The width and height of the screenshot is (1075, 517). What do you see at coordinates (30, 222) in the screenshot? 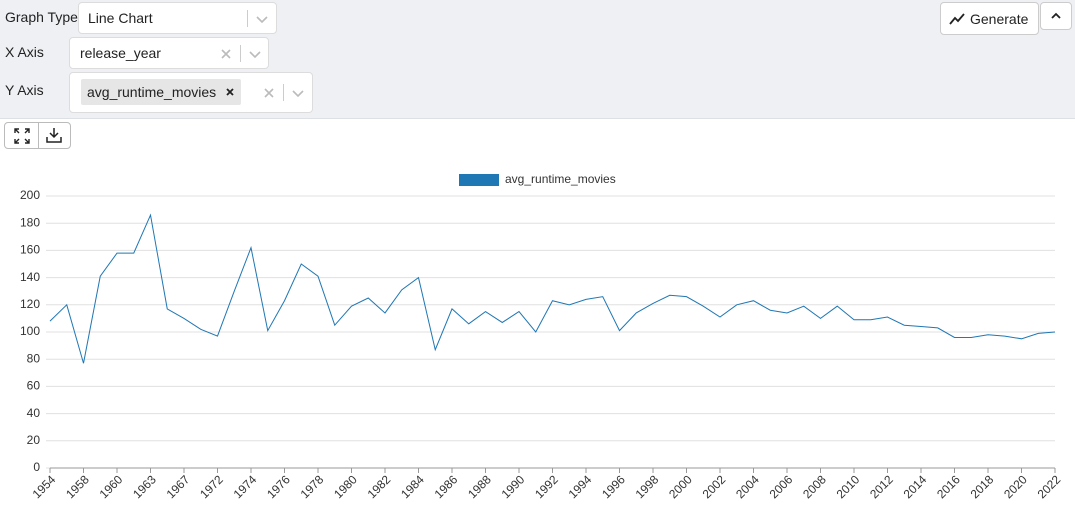
I see `y-tick-label: 180` at bounding box center [30, 222].